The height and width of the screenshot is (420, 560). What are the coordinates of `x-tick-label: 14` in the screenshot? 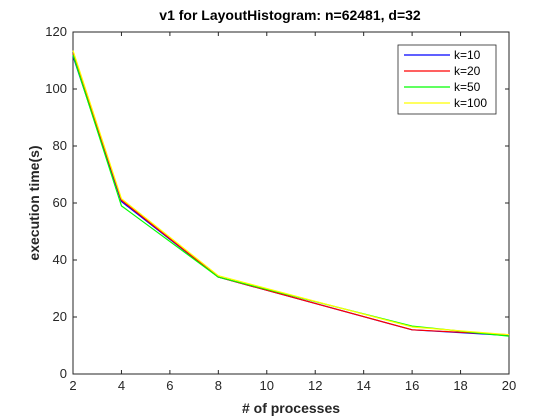 It's located at (363, 385).